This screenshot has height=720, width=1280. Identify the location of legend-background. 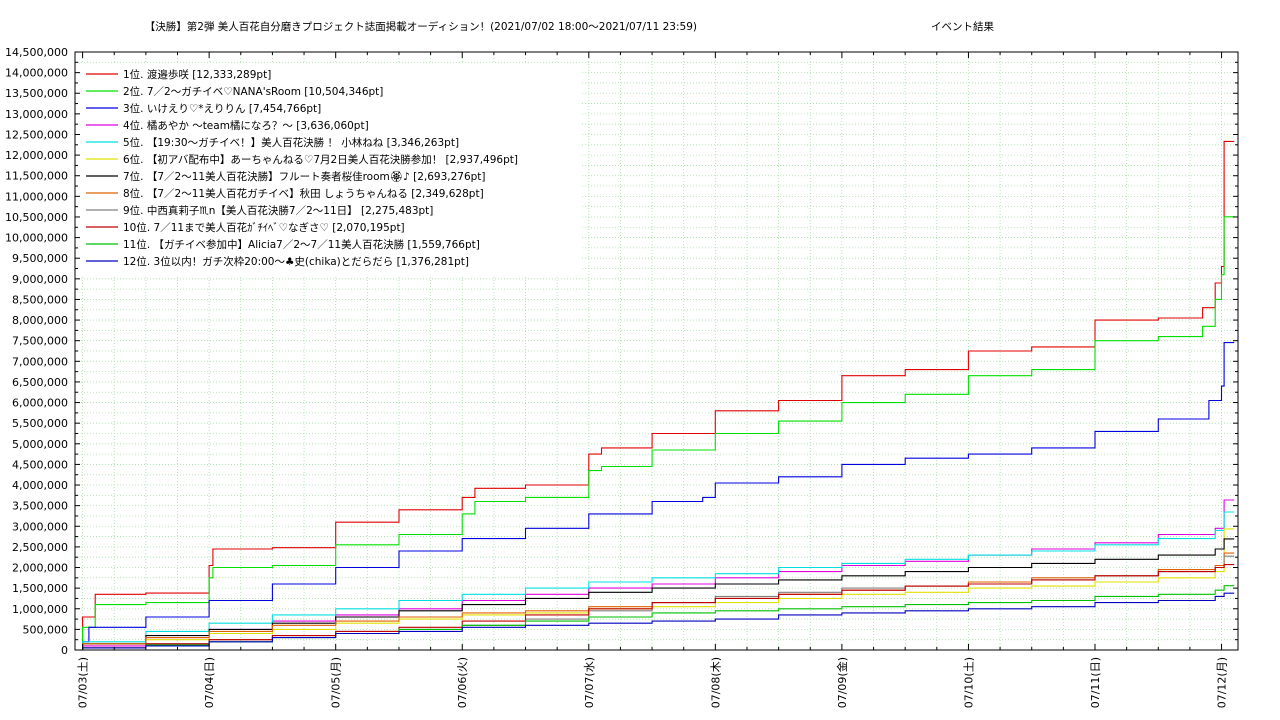
(329, 170).